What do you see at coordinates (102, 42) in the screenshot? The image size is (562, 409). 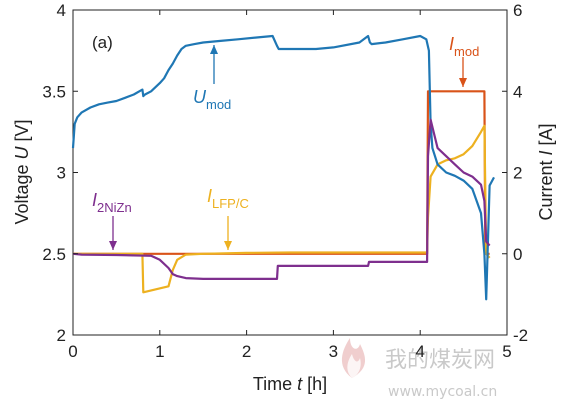 I see `panel-label: (a)` at bounding box center [102, 42].